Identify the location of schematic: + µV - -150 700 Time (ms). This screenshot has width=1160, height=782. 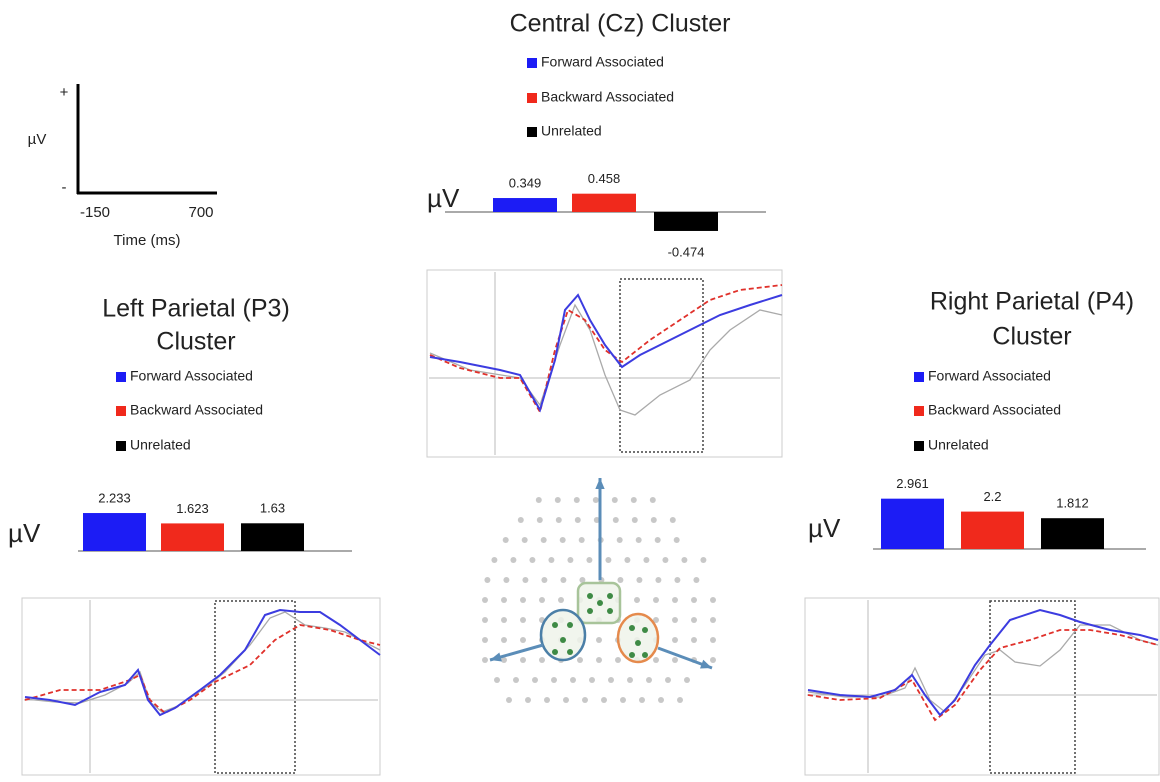
(122, 166).